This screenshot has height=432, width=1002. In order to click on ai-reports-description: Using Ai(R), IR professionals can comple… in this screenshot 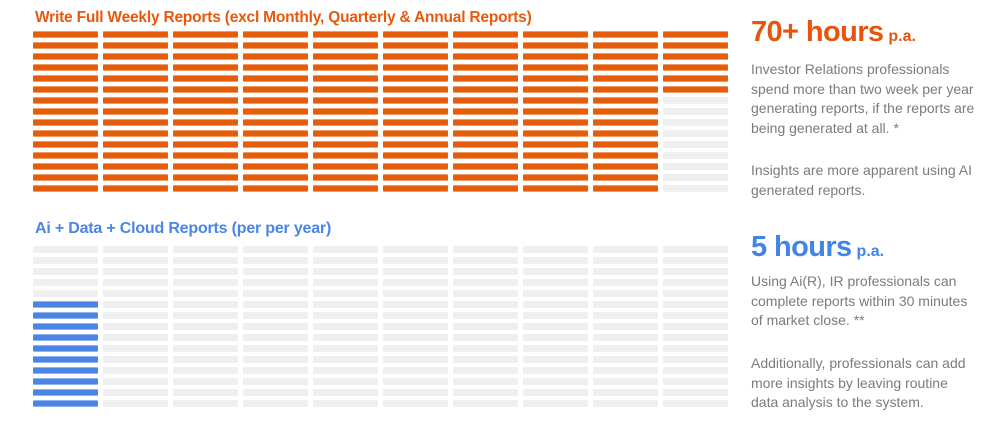, I will do `click(859, 300)`.